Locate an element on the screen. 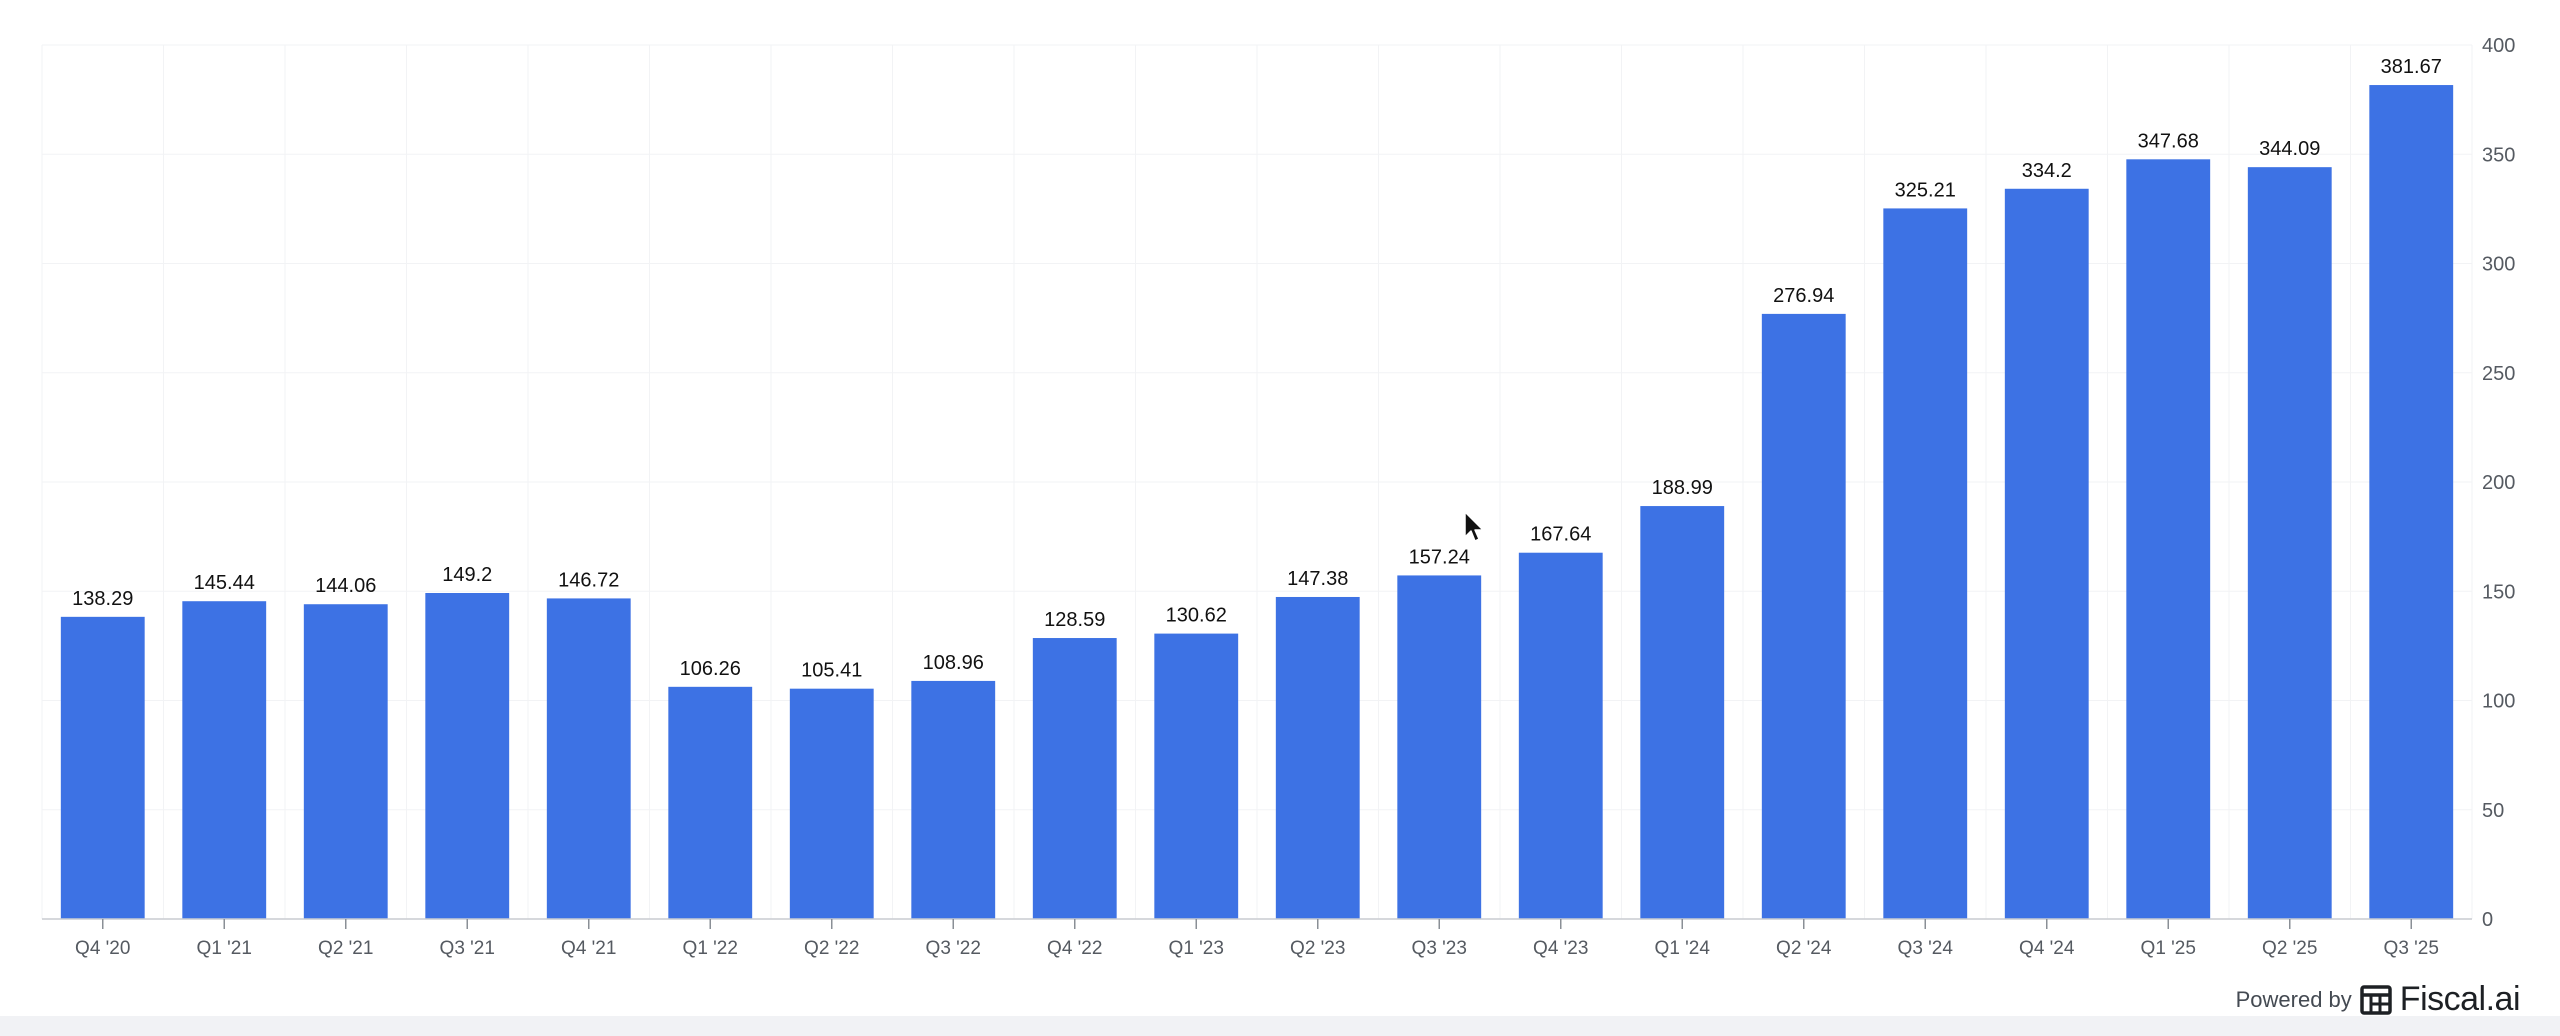 This screenshot has height=1036, width=2560. fiscal-logo-icon is located at coordinates (2376, 999).